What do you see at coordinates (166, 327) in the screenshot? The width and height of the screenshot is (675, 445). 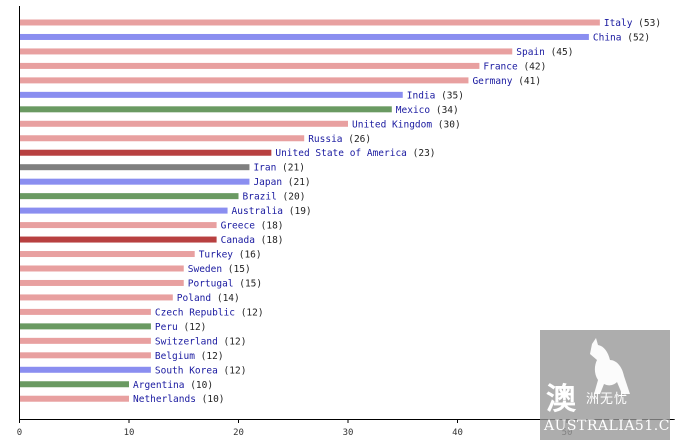 I see `bar-country-label: Peru` at bounding box center [166, 327].